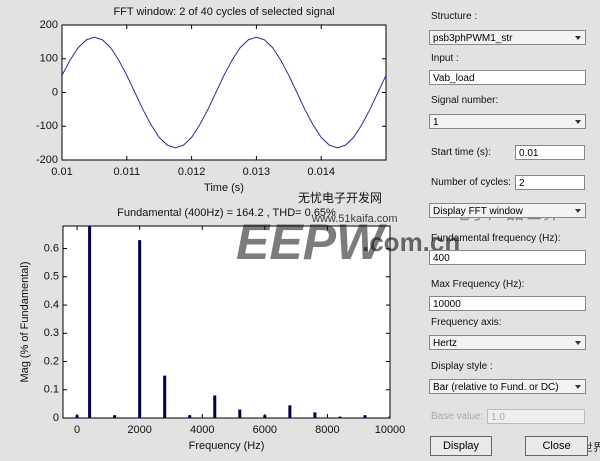 This screenshot has height=461, width=600. Describe the element at coordinates (466, 322) in the screenshot. I see `label: Frequency axis:` at that location.